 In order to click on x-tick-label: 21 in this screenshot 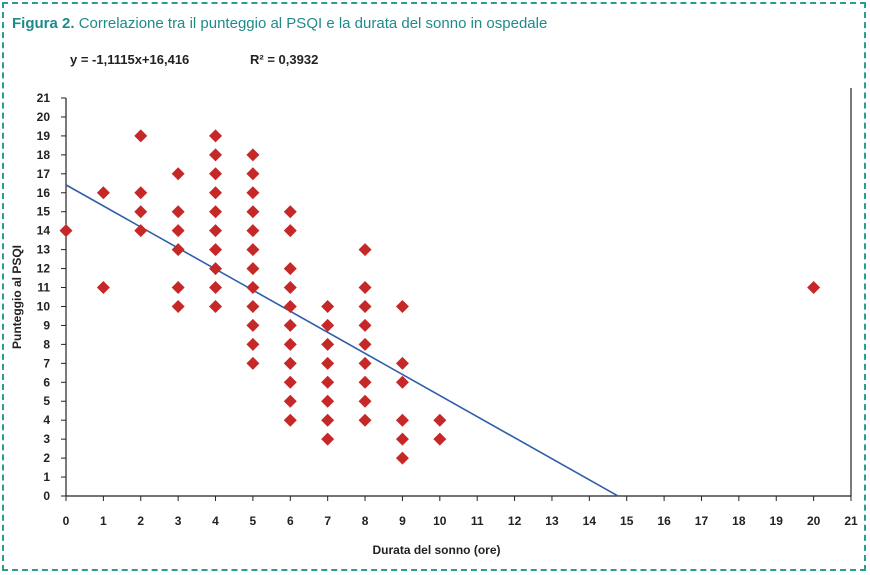, I will do `click(851, 521)`.